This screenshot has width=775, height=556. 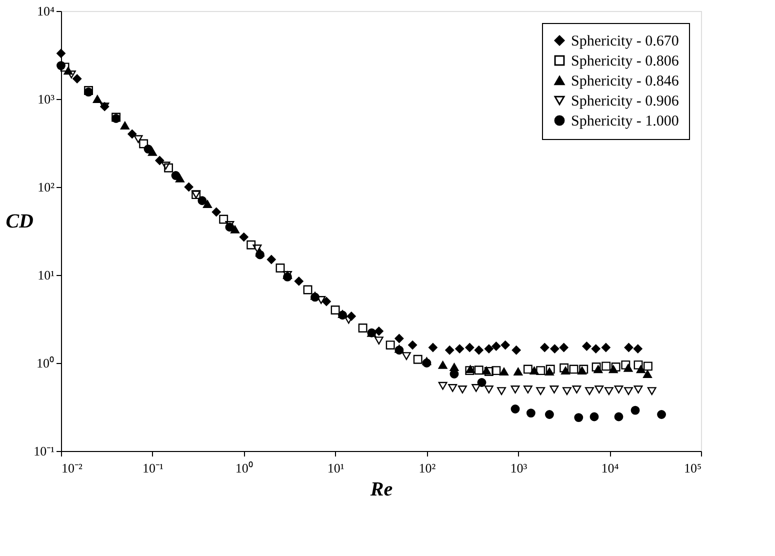 What do you see at coordinates (46, 187) in the screenshot?
I see `y-tick-label: 10²` at bounding box center [46, 187].